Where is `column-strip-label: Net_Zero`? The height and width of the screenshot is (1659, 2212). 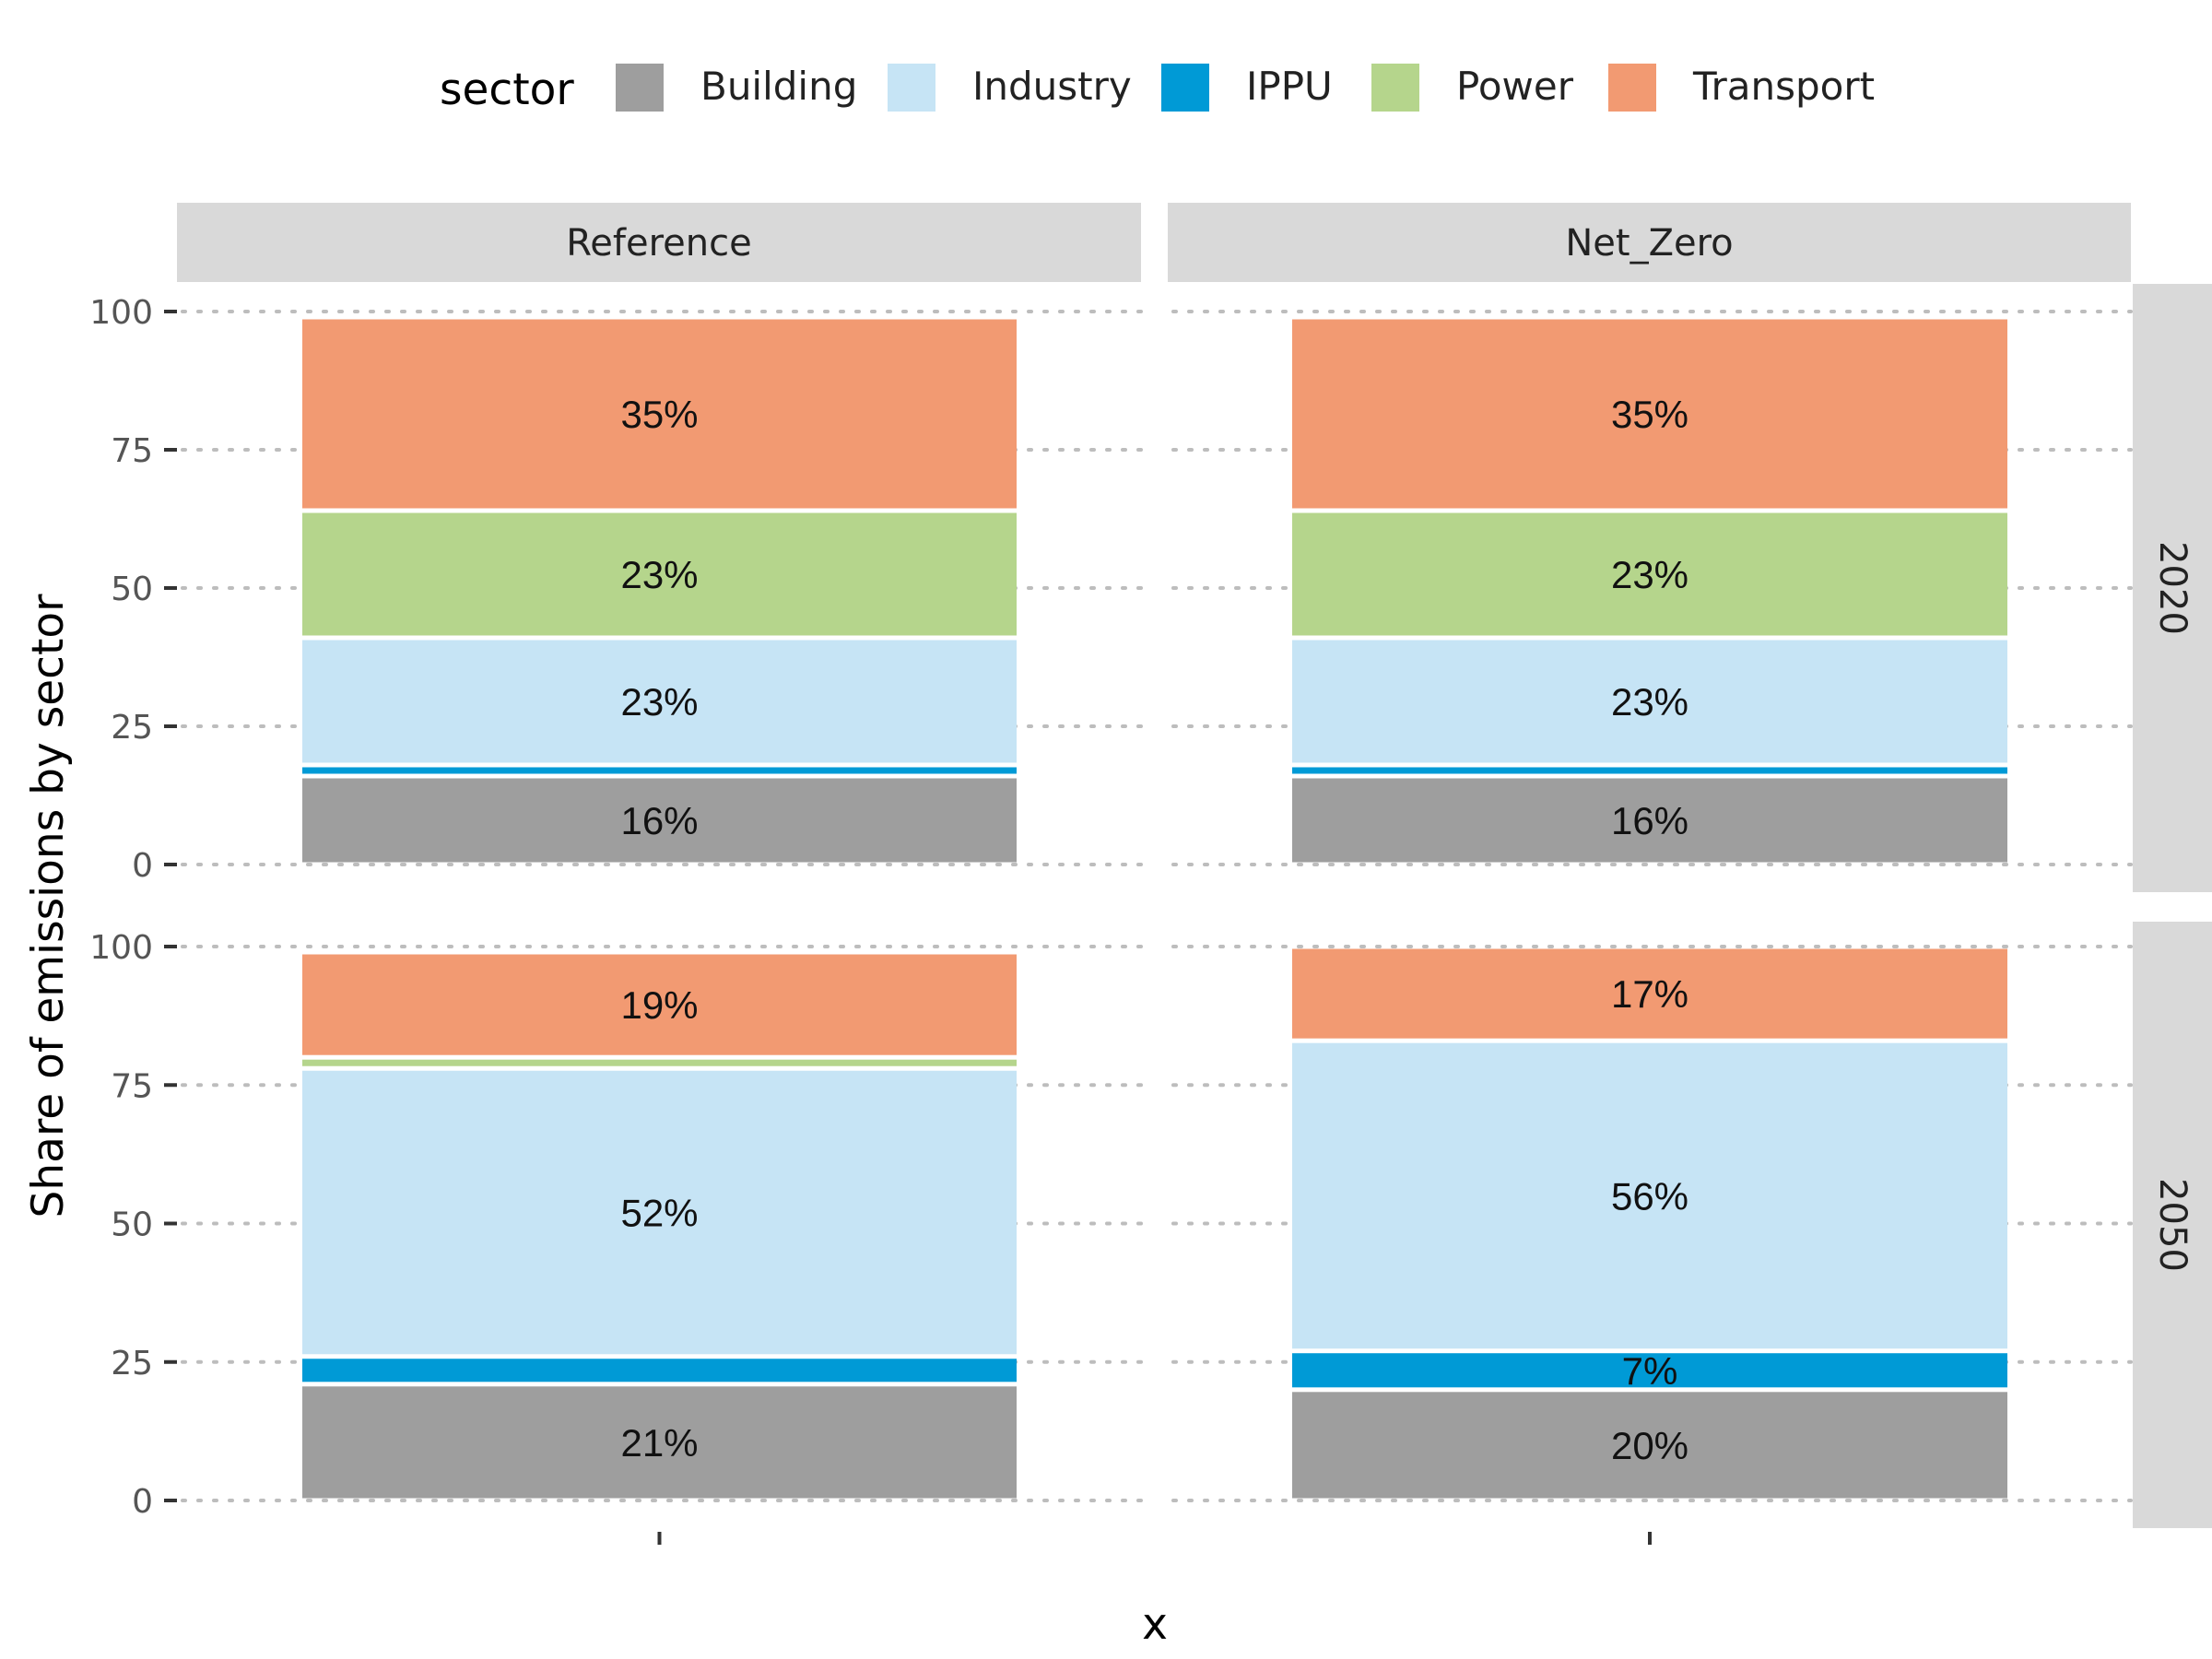
column-strip-label: Net_Zero is located at coordinates (1649, 243).